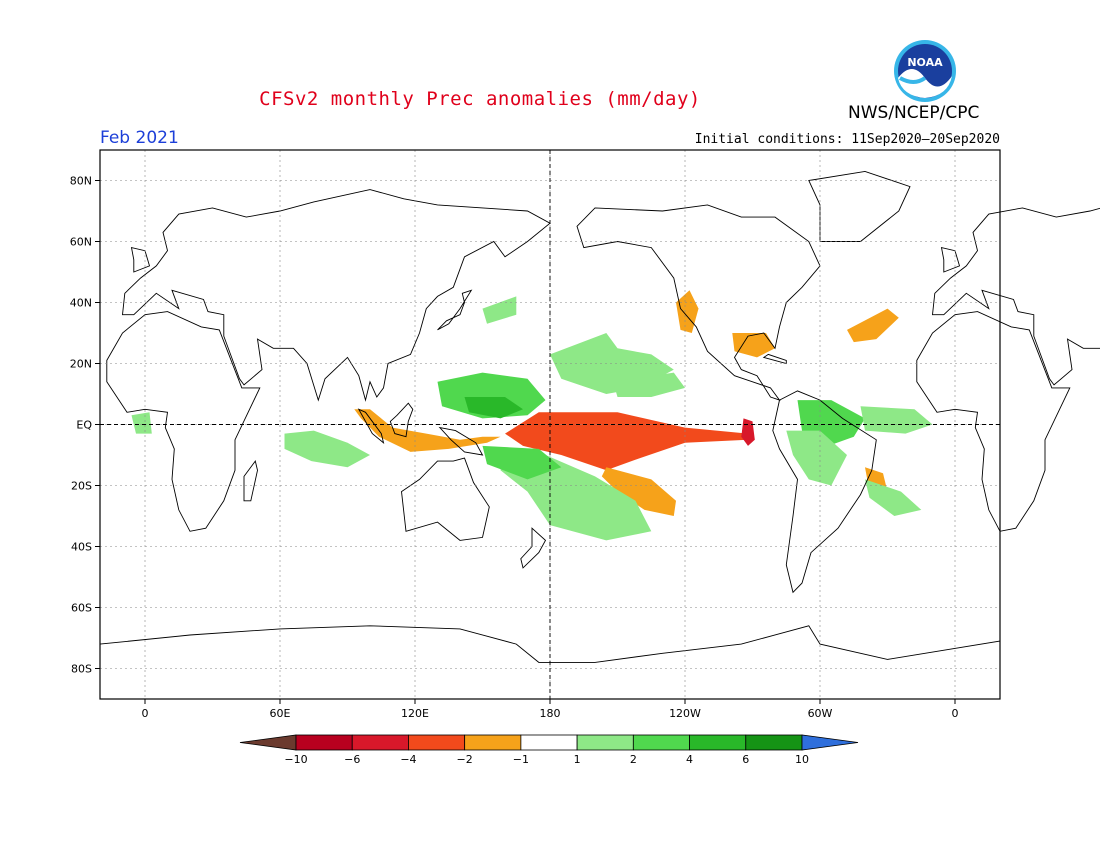 The image size is (1100, 850). Describe the element at coordinates (250, 481) in the screenshot. I see `coastline-madagascar` at that location.